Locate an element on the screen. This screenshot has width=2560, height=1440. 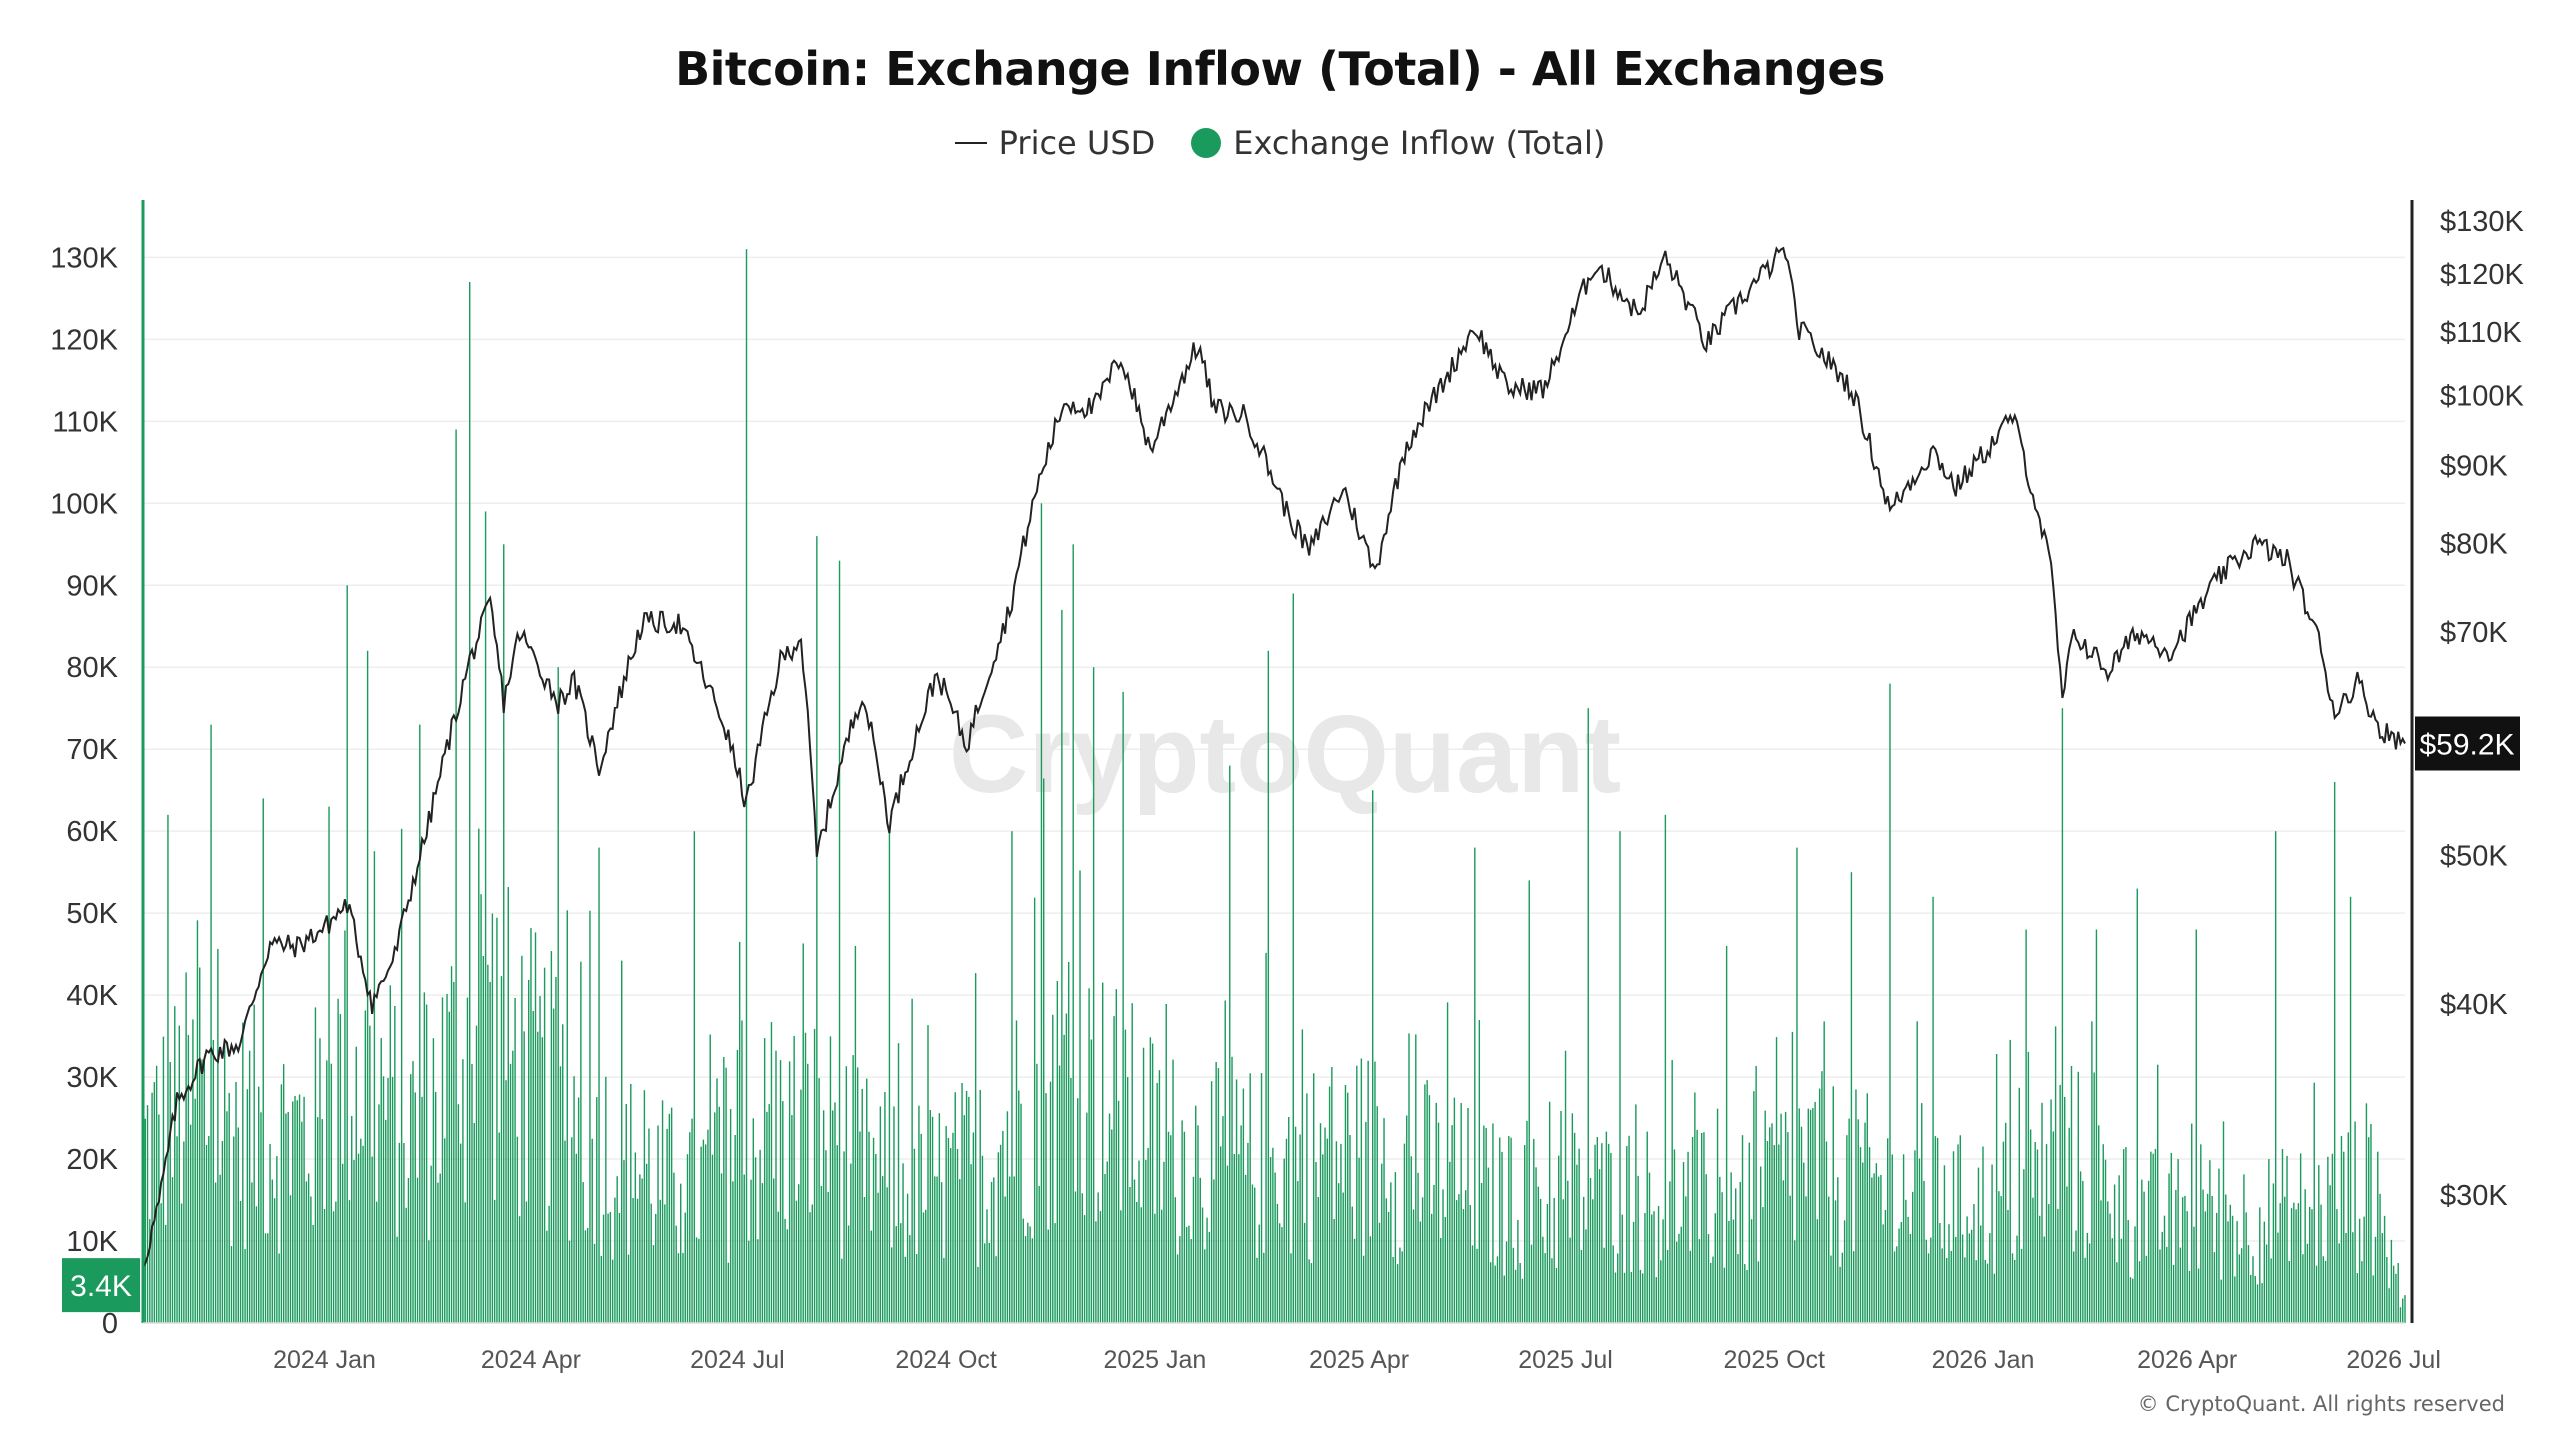
x-tick-label: 2024 Jan is located at coordinates (324, 1360).